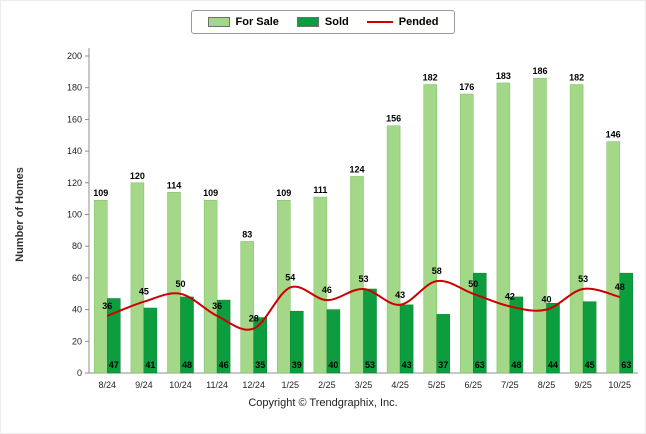 The height and width of the screenshot is (434, 646). I want to click on sold-swatch-icon, so click(307, 22).